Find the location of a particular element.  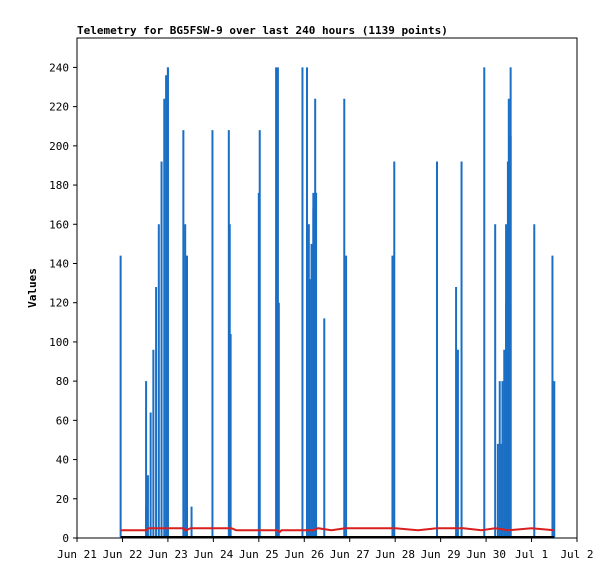

y-tick-label: 140 is located at coordinates (59, 263).